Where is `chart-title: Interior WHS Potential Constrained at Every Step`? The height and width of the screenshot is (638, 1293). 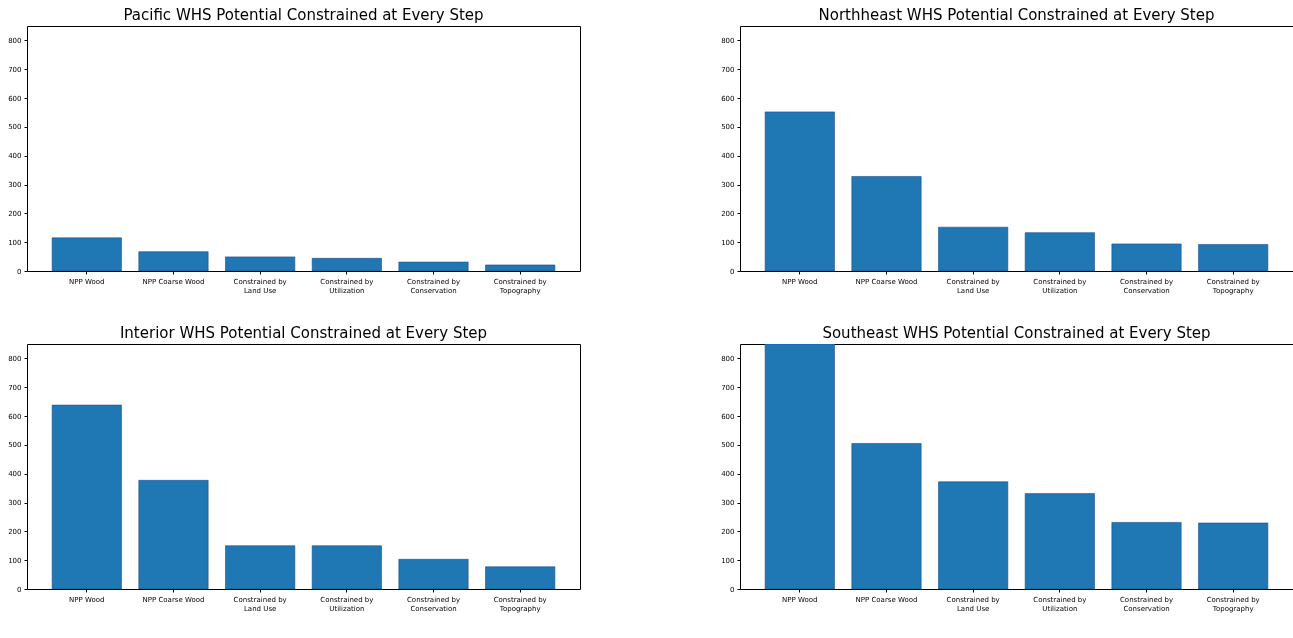
chart-title: Interior WHS Potential Constrained at Every Step is located at coordinates (303, 333).